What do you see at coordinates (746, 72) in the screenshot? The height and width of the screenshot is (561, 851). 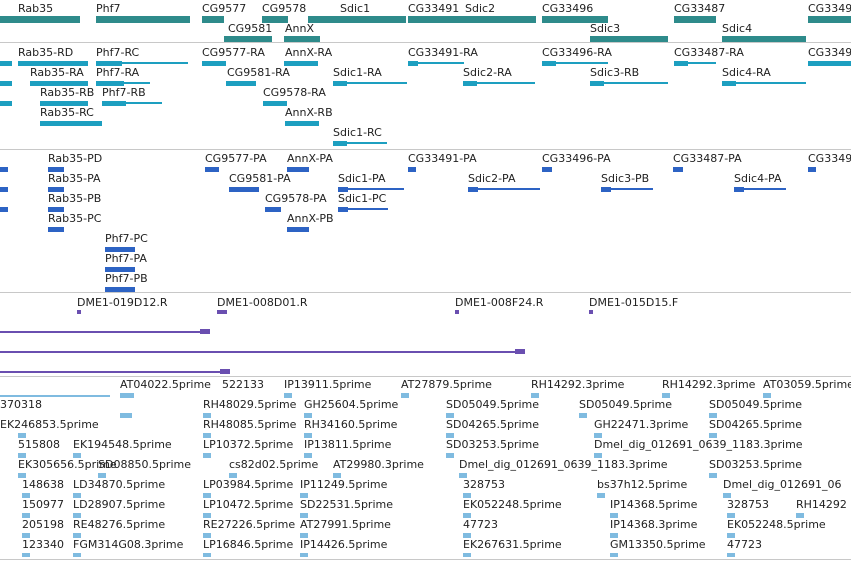 I see `transcript-label: Sdic4-RA` at bounding box center [746, 72].